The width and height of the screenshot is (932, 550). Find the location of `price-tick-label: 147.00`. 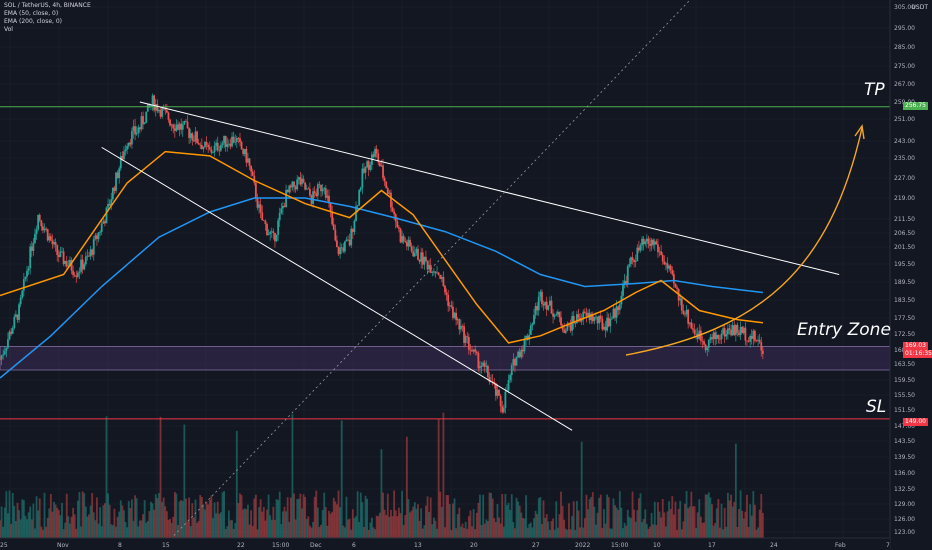

price-tick-label: 147.00 is located at coordinates (904, 426).